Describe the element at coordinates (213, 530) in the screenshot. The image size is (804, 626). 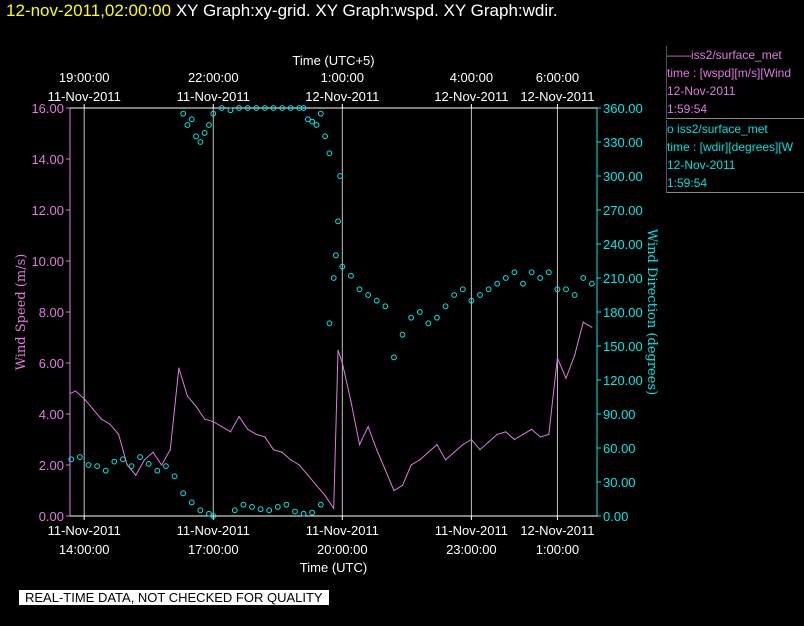
I see `x-tick-date: 11-Nov-2011` at that location.